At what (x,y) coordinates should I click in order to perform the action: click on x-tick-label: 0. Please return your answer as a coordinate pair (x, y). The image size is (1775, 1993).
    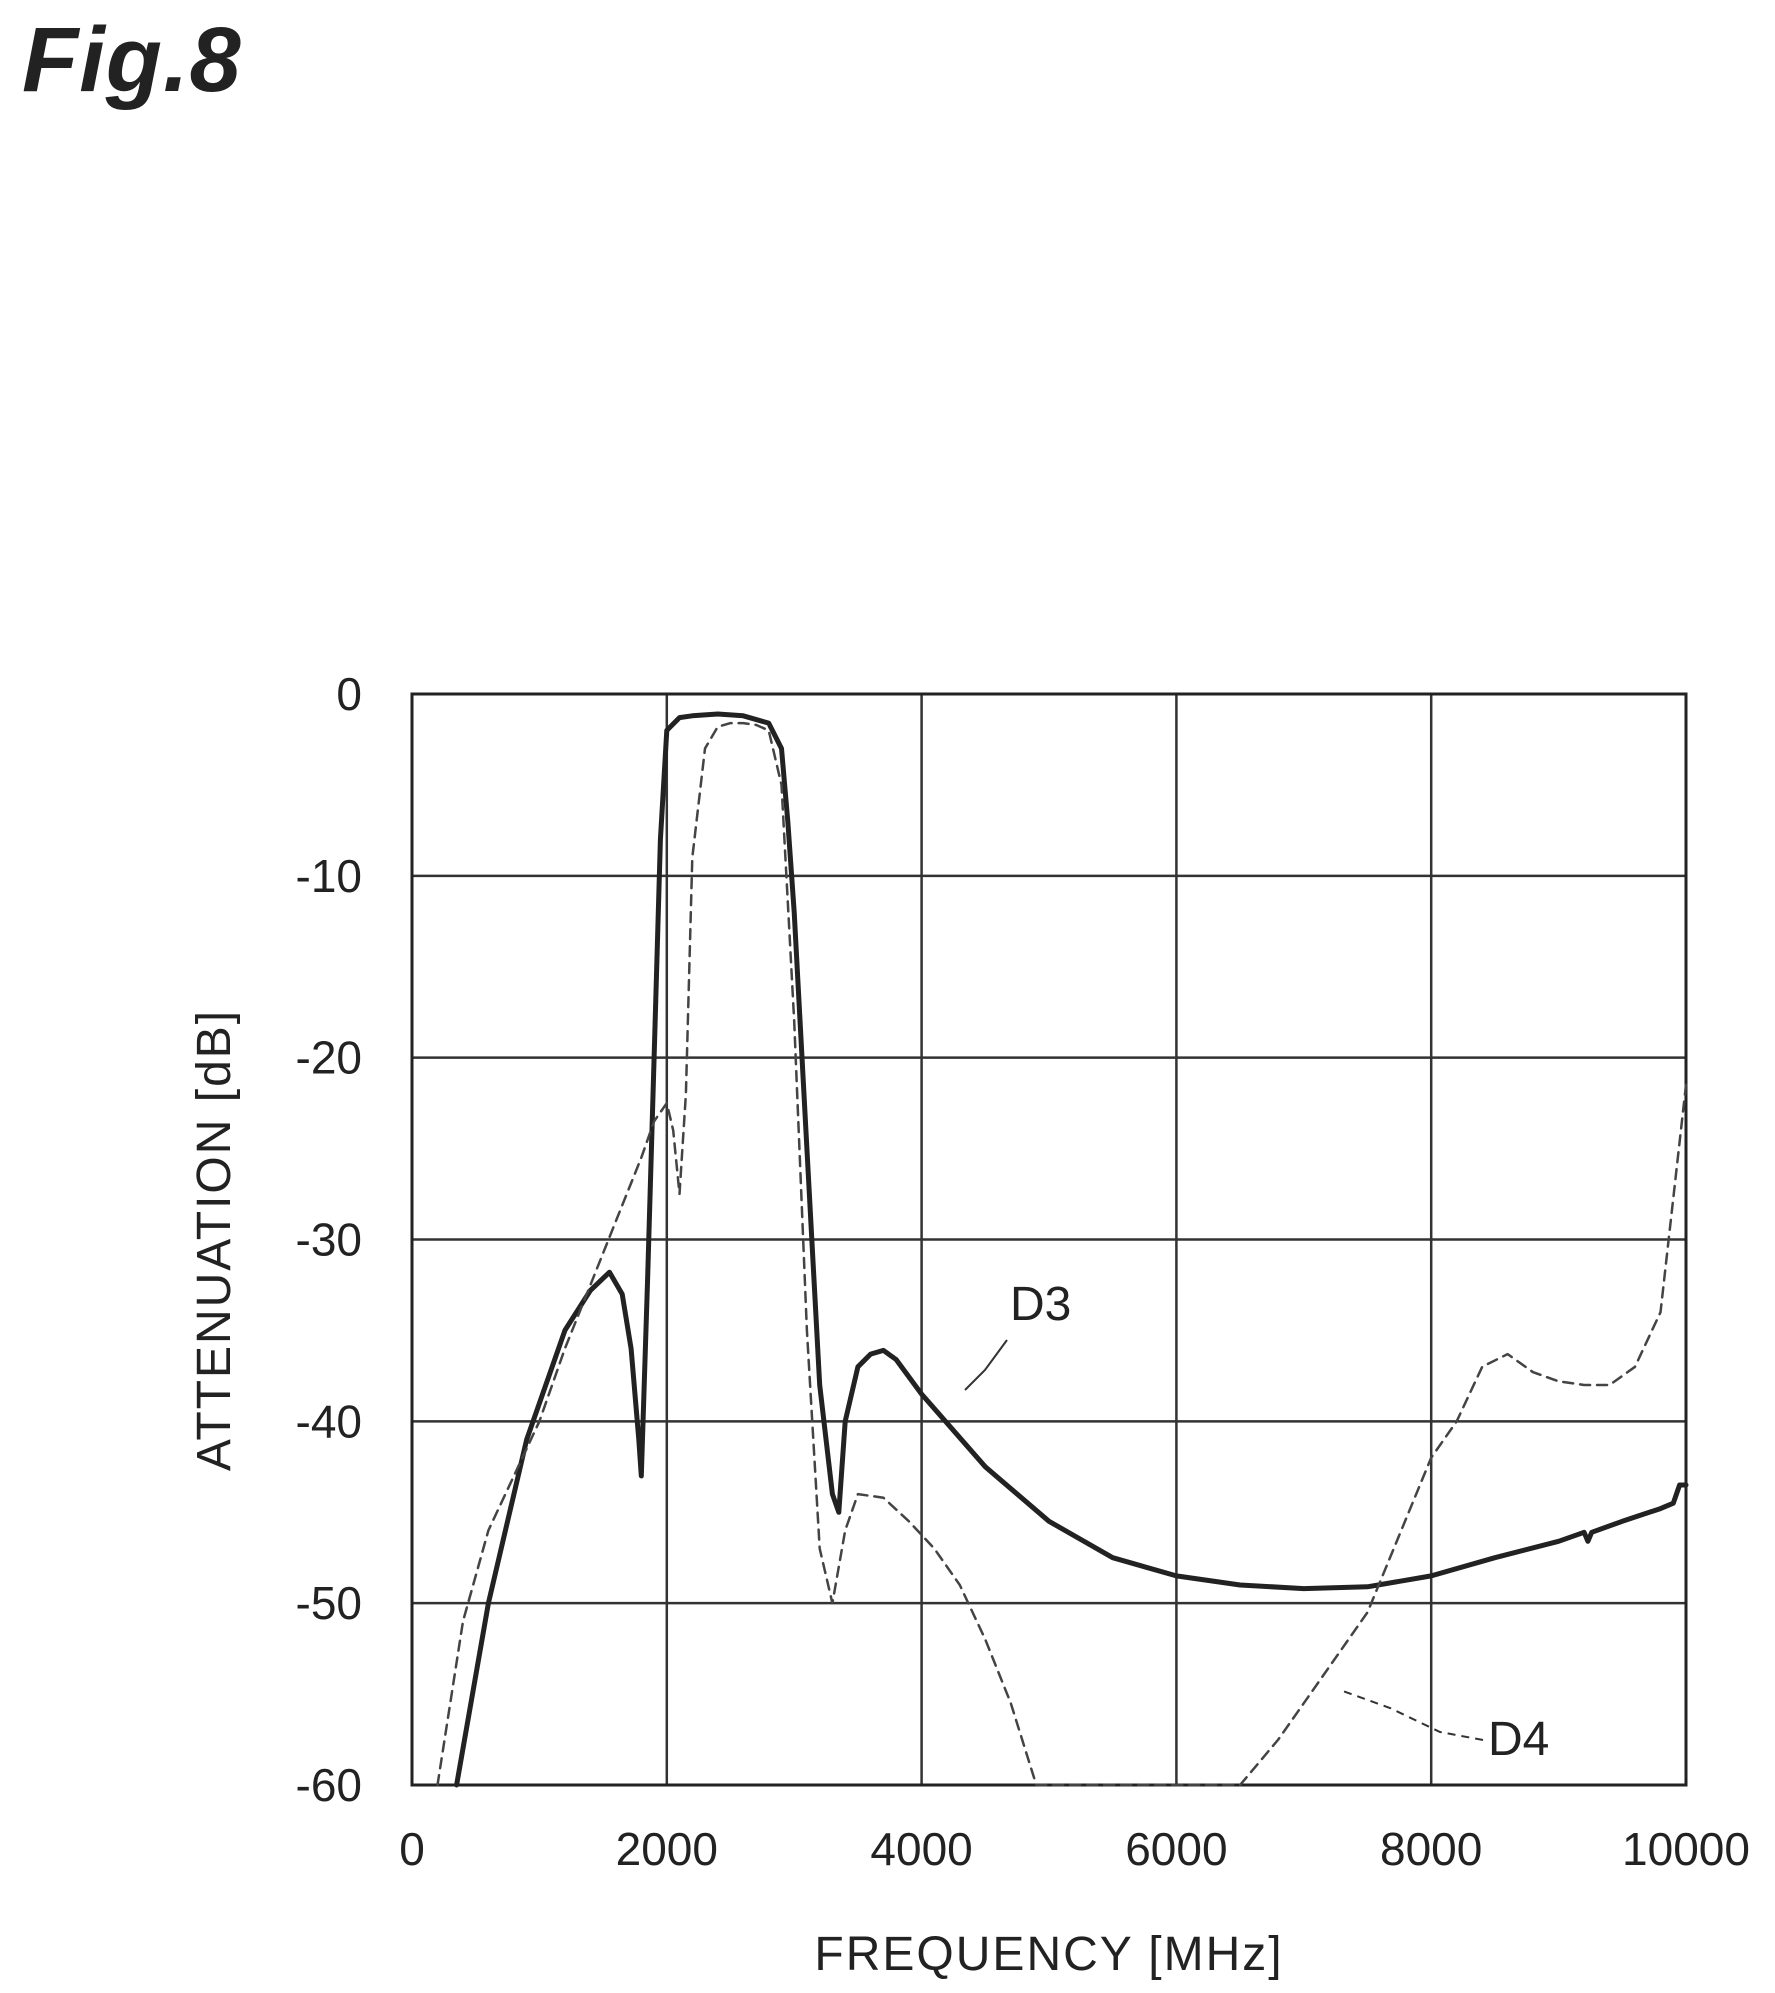
    Looking at the image, I should click on (412, 1849).